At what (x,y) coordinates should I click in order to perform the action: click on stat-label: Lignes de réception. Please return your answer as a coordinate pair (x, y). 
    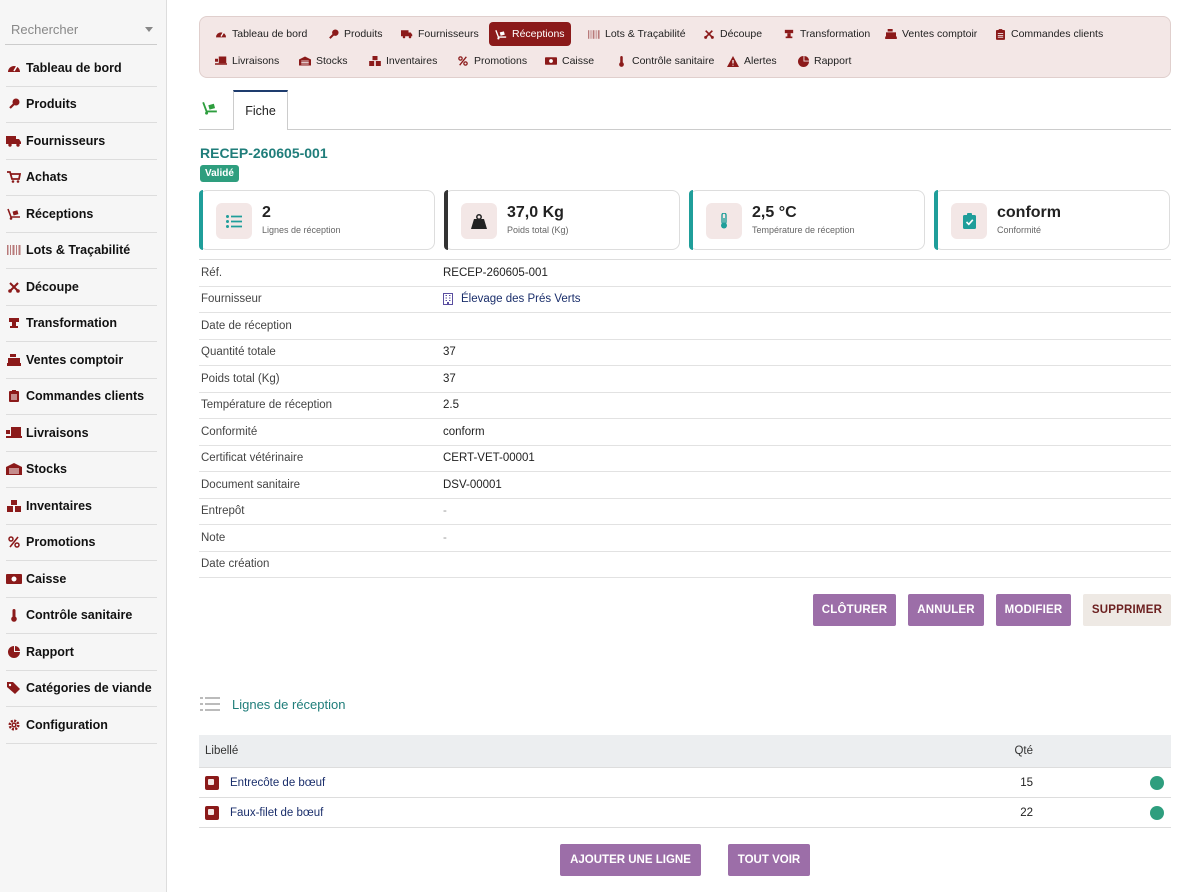
    Looking at the image, I should click on (301, 230).